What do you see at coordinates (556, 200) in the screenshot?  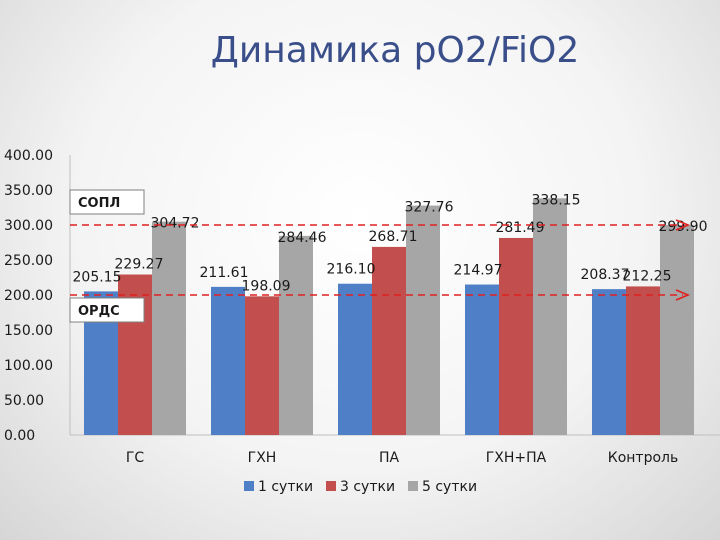 I see `data-label: 338.15` at bounding box center [556, 200].